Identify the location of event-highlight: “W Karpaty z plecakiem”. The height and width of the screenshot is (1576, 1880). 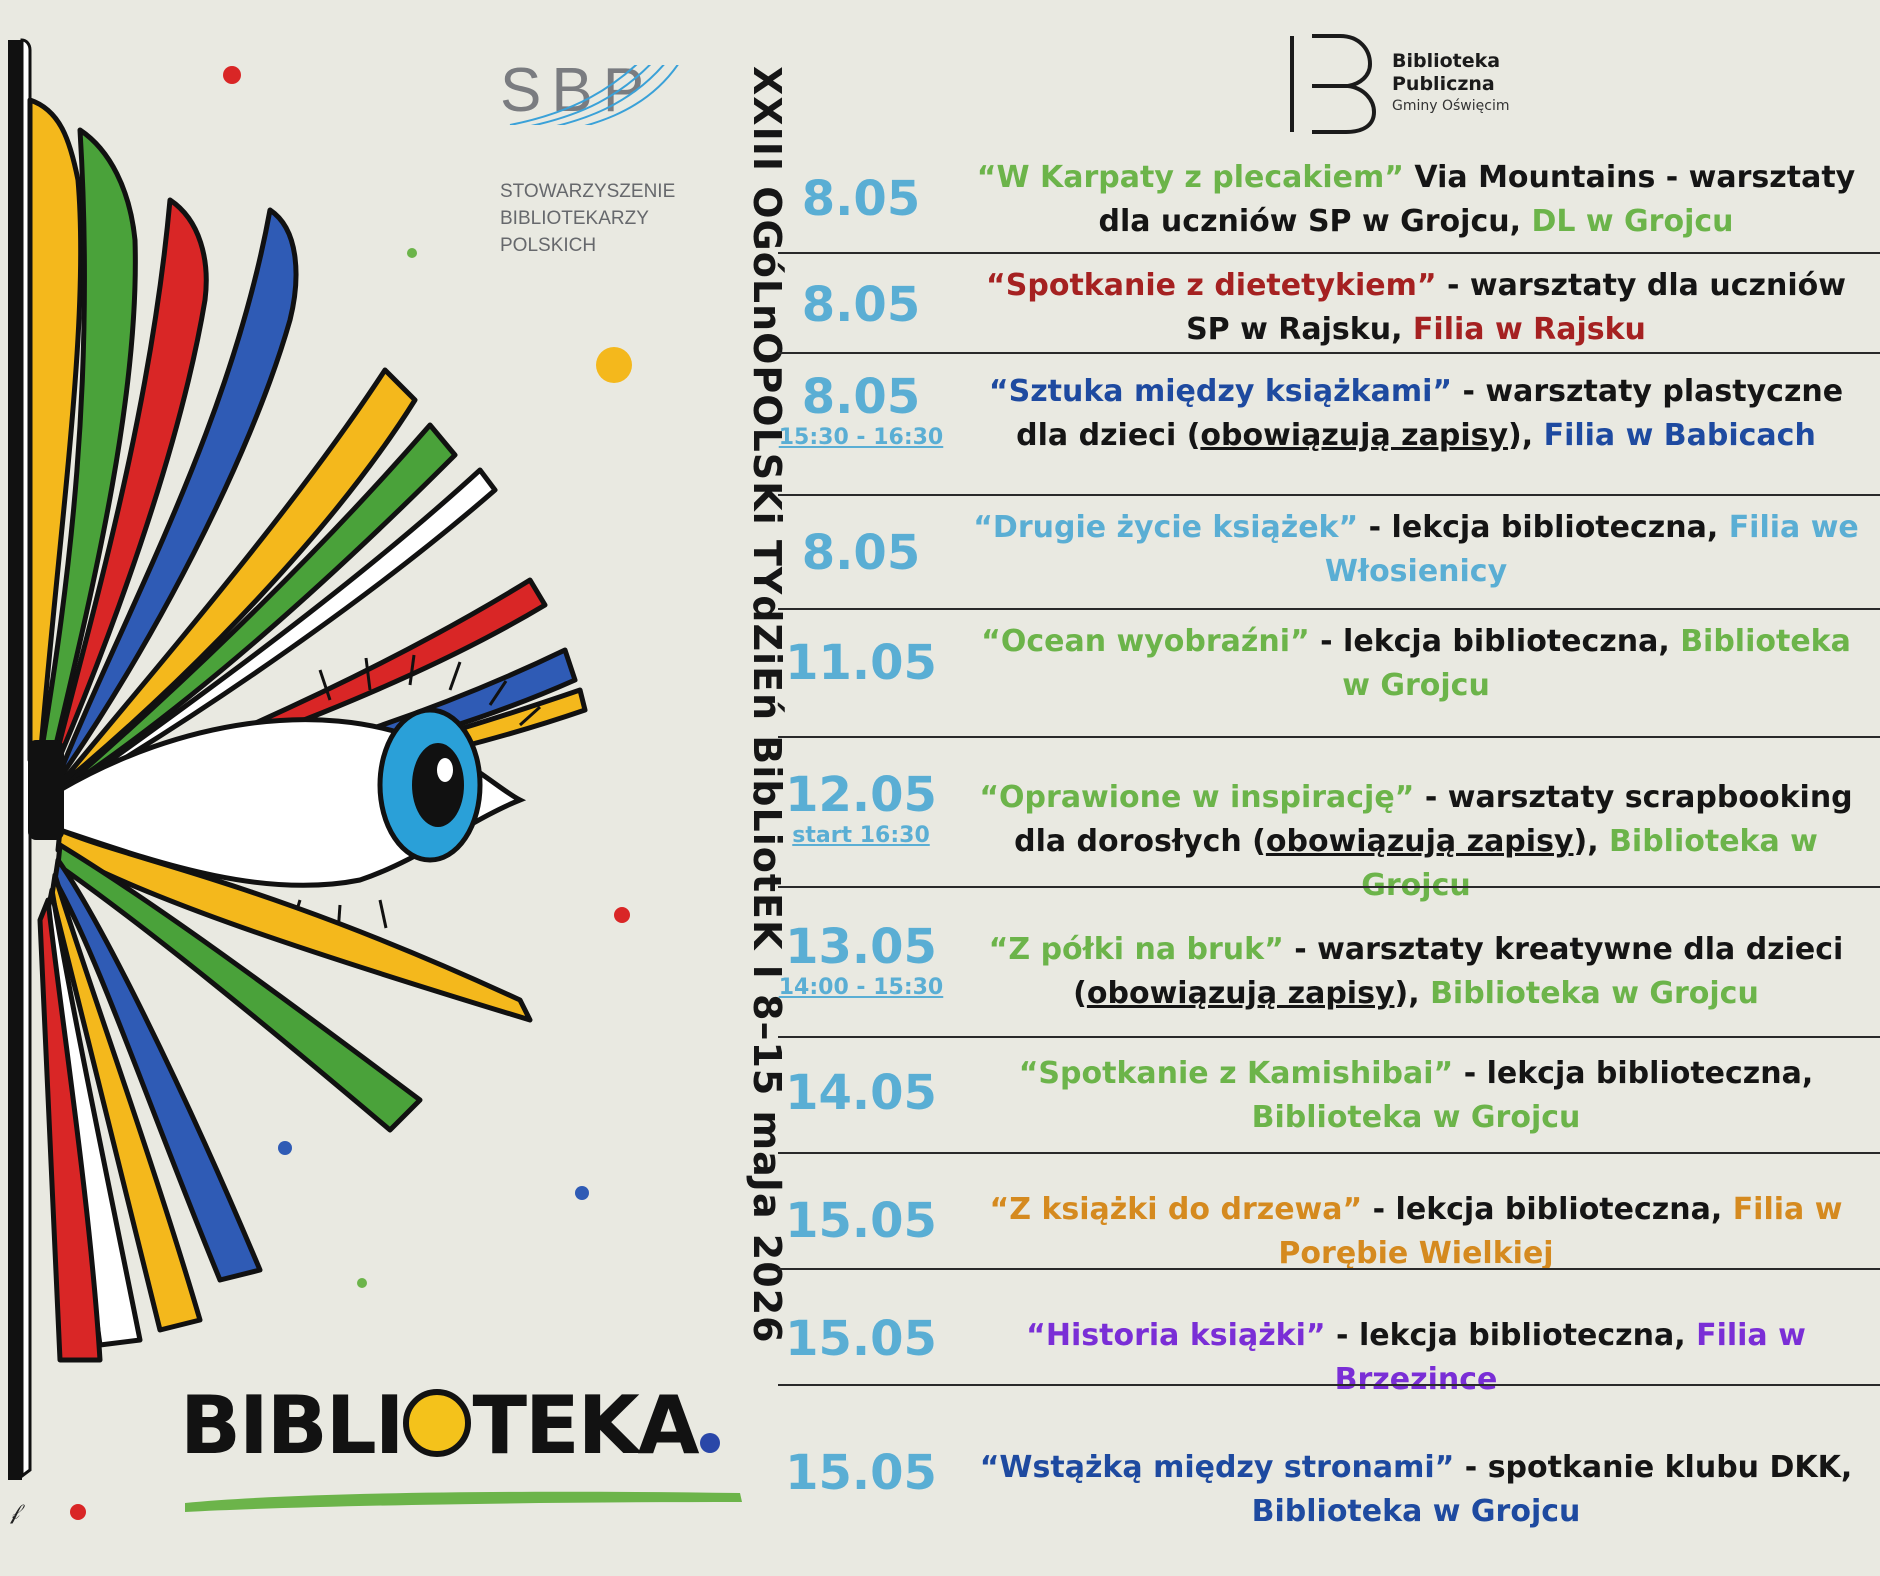
(1190, 177).